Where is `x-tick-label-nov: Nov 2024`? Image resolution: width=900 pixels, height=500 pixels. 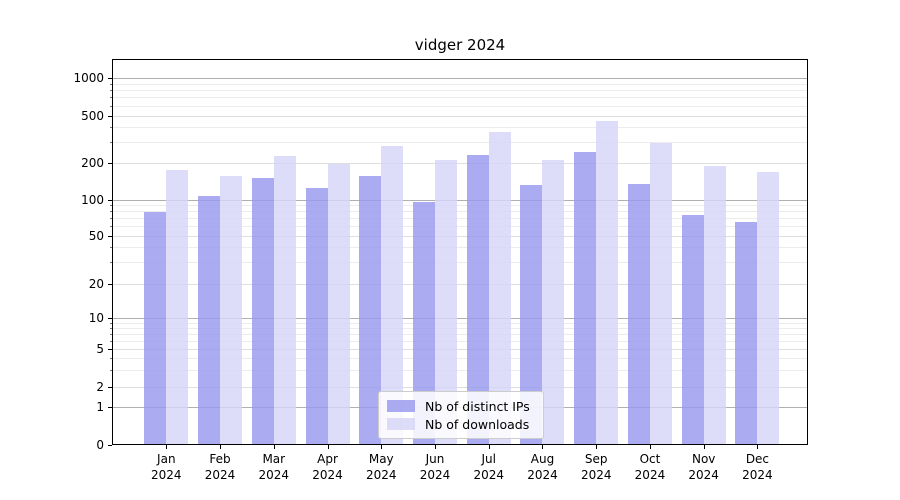 x-tick-label-nov: Nov 2024 is located at coordinates (704, 467).